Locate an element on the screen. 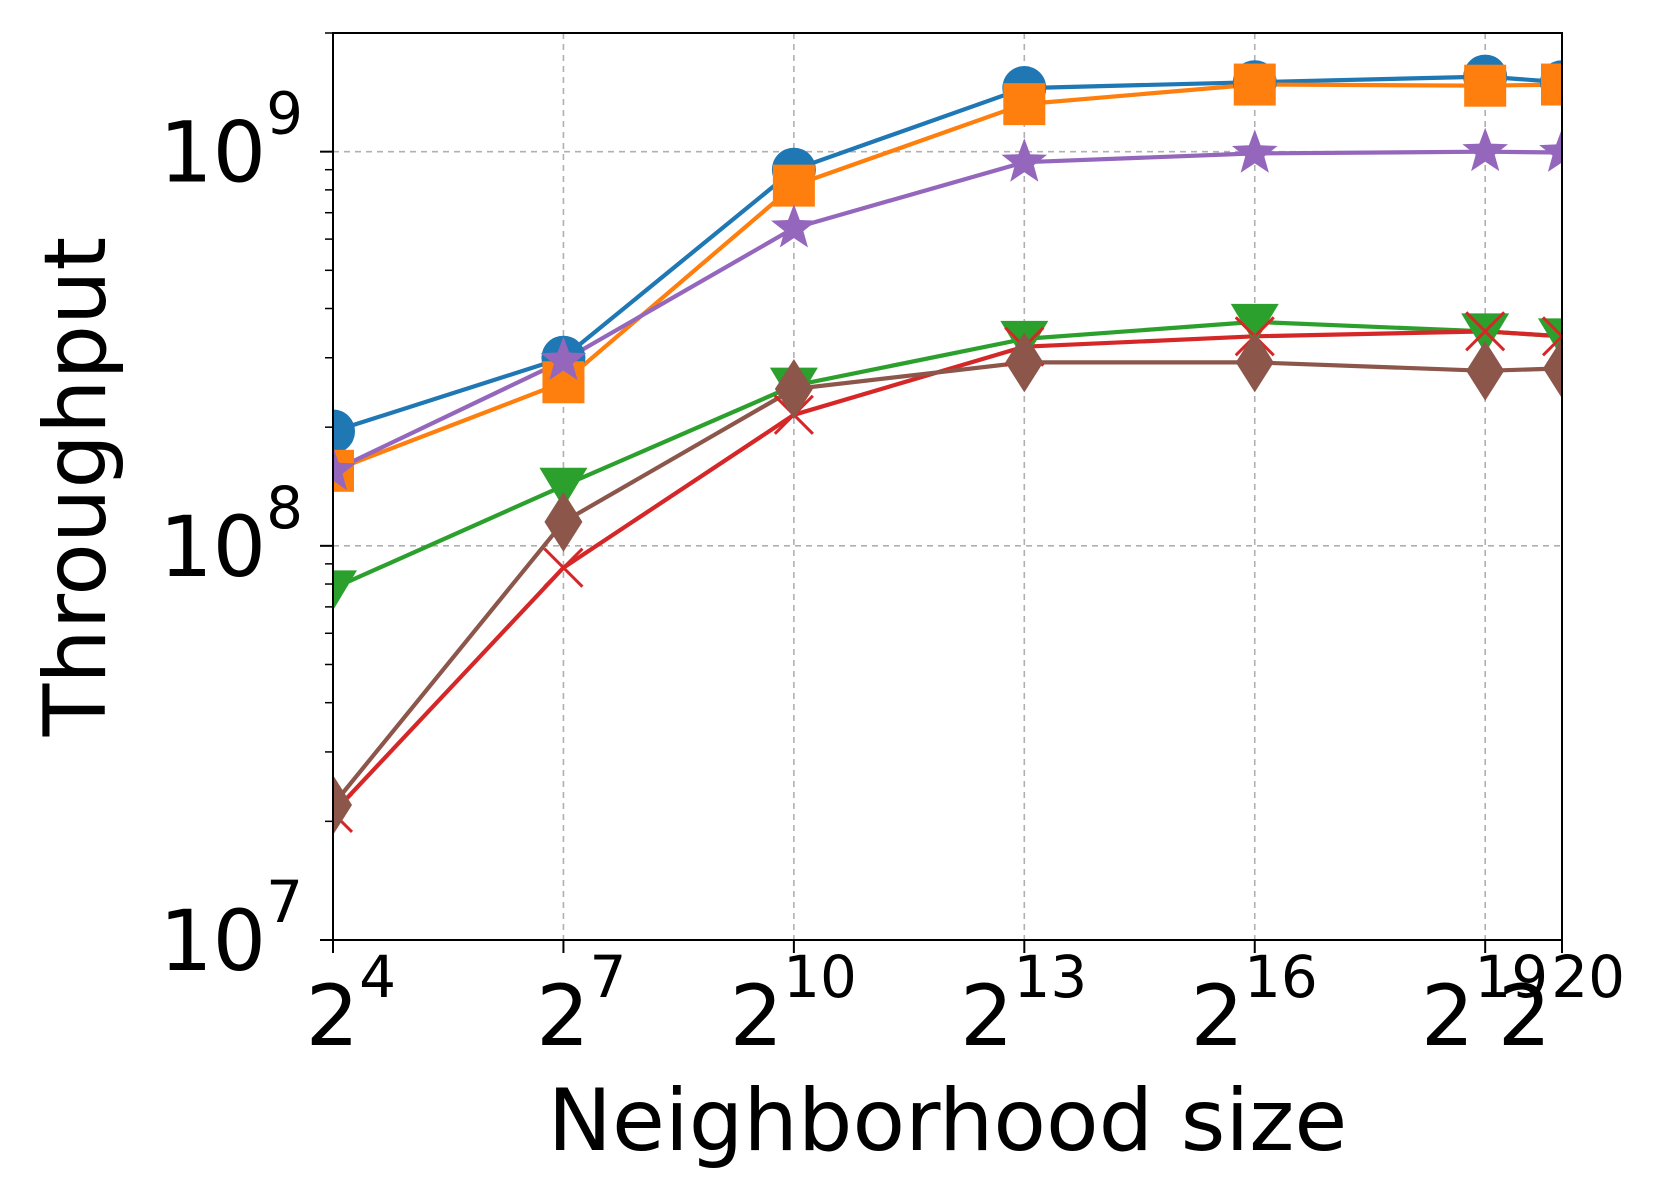 This screenshot has height=1196, width=1661. x-tick-label: 210 is located at coordinates (793, 1004).